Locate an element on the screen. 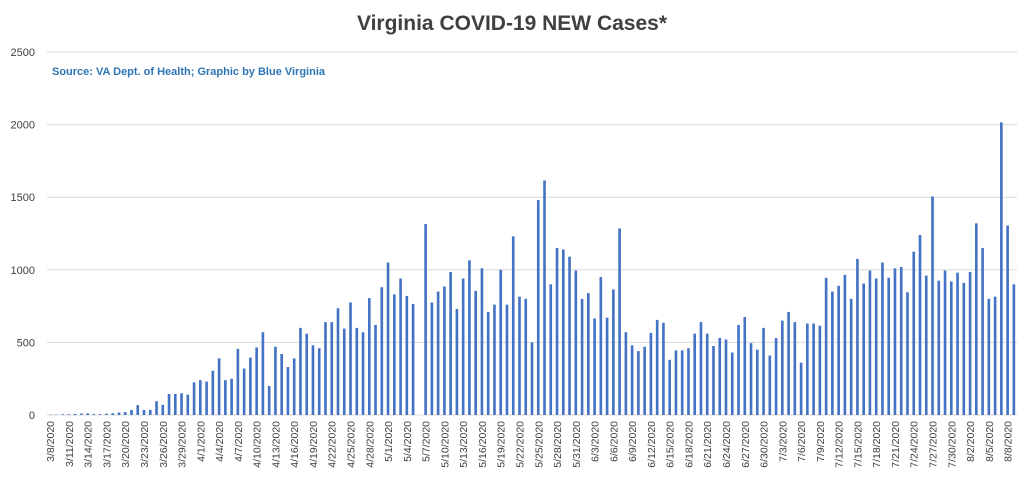 This screenshot has height=485, width=1024. x-tick-label: 6/30/2020 is located at coordinates (765, 444).